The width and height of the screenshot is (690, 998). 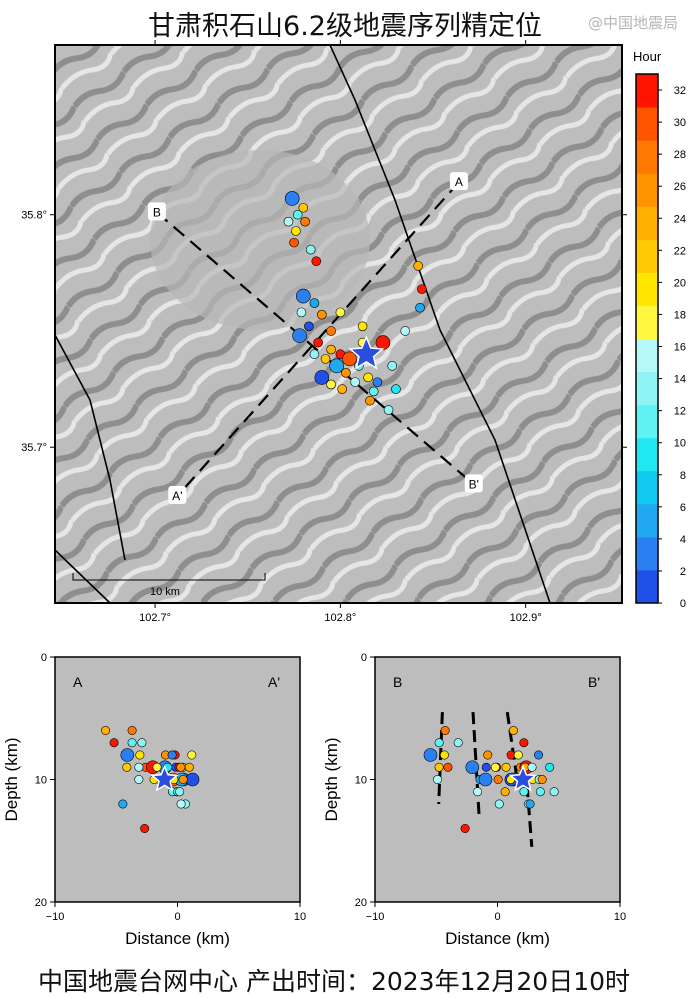 I want to click on colorbar-tick-label: 0, so click(x=683, y=604).